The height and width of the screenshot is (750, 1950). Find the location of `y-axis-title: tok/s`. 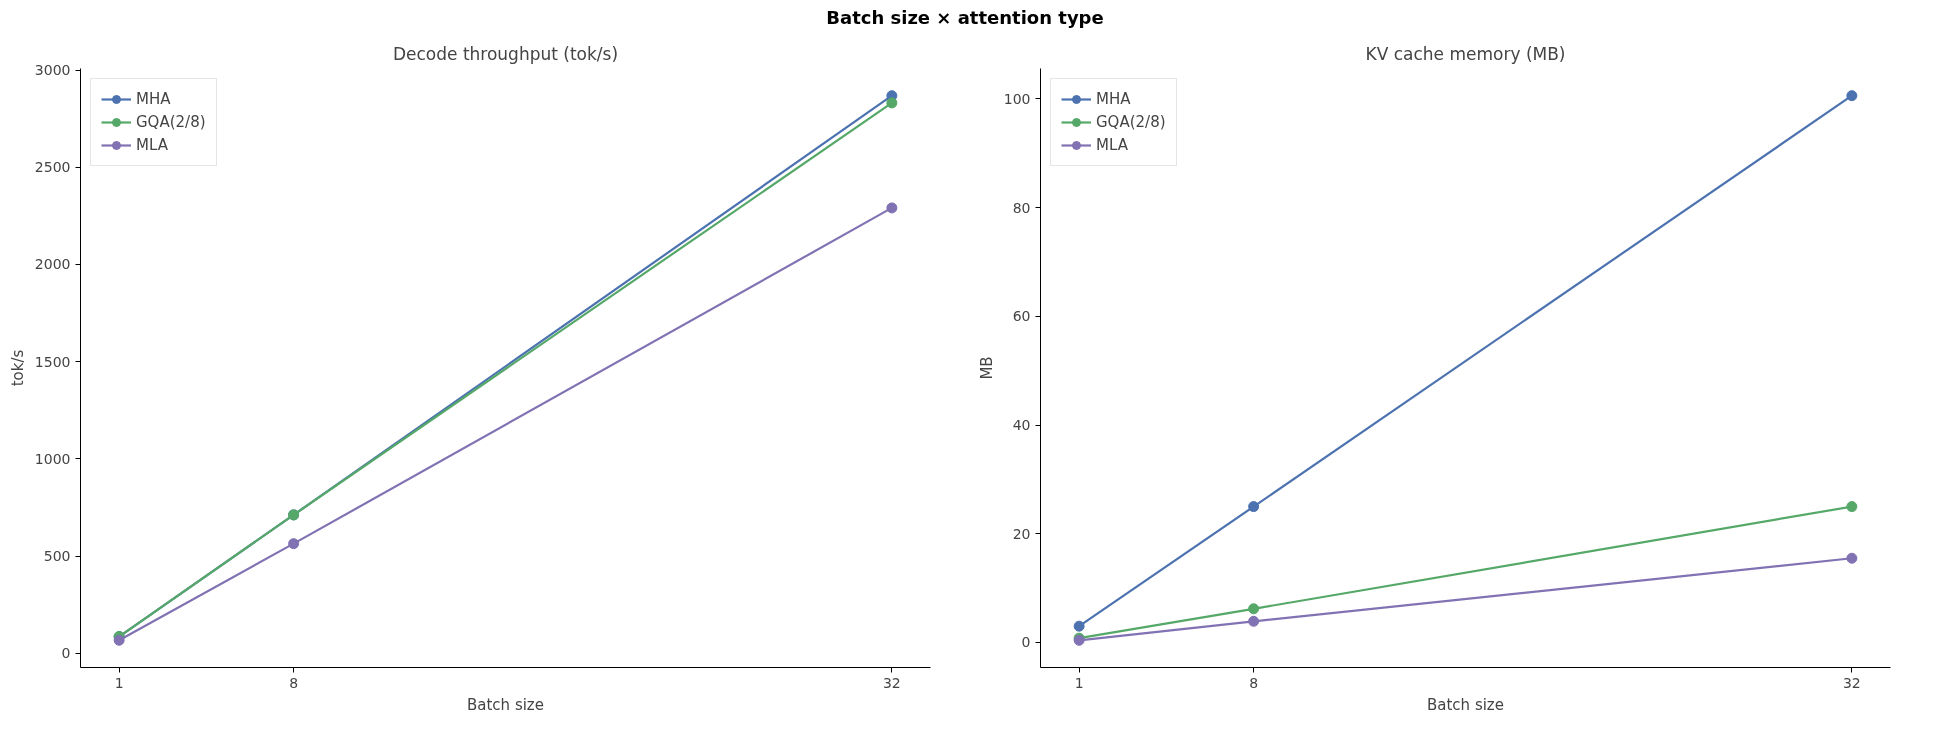

y-axis-title: tok/s is located at coordinates (17, 368).